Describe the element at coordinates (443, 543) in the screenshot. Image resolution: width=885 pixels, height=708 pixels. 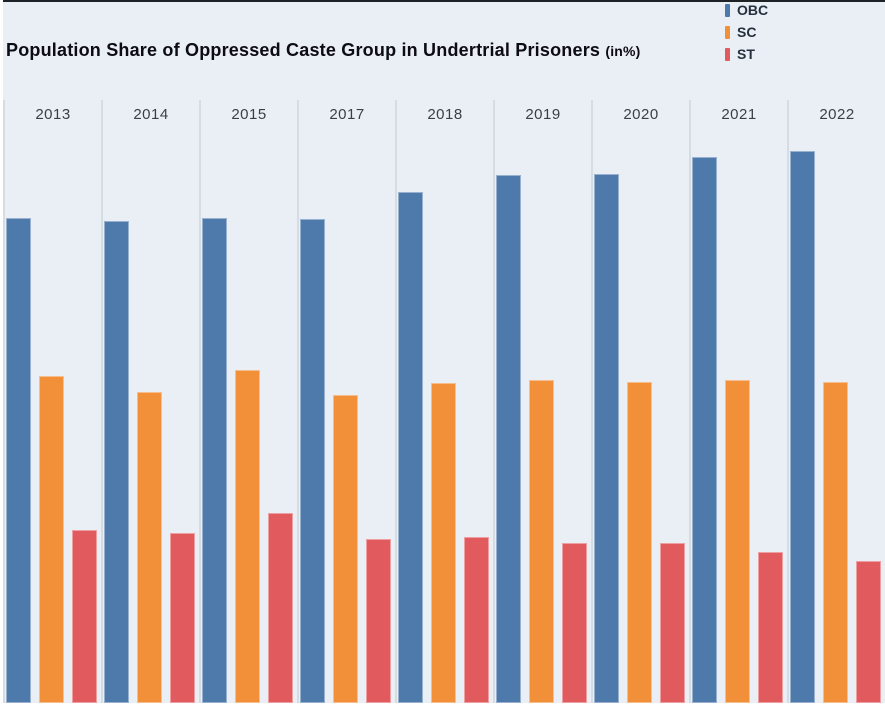
I see `bar-sc-2018` at that location.